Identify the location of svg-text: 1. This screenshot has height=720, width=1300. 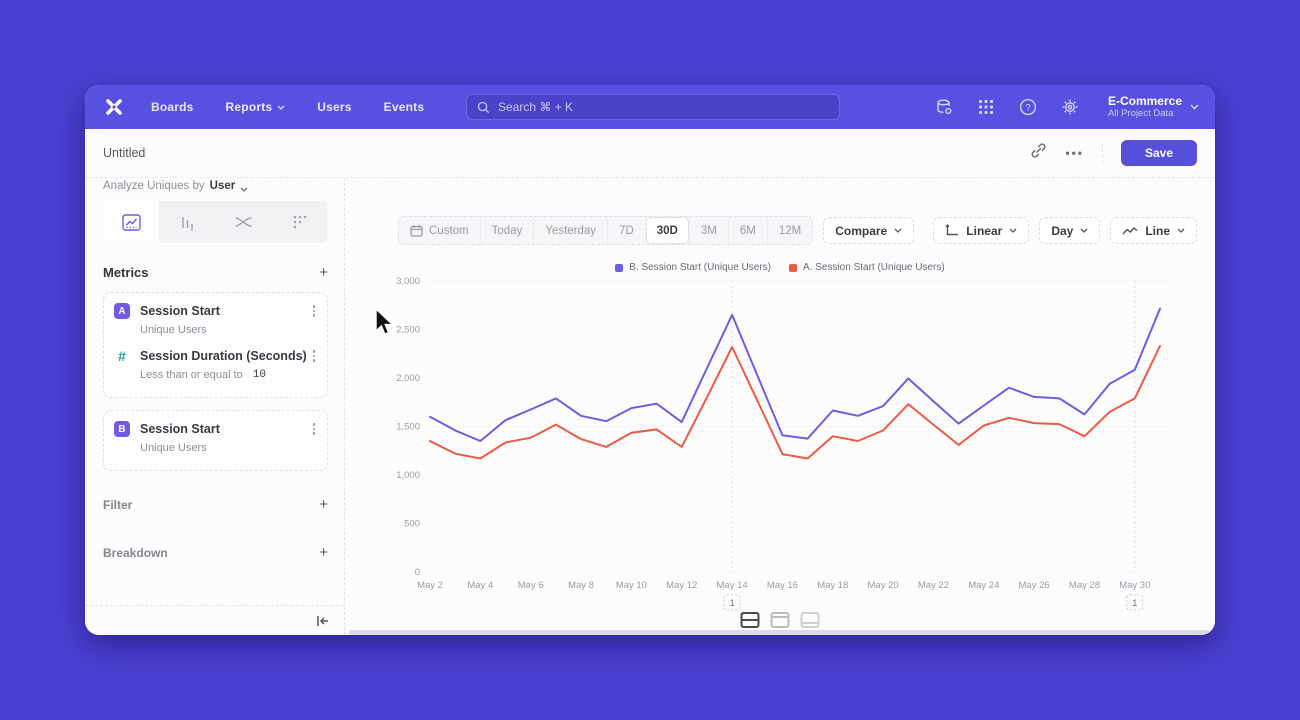
(1134, 603).